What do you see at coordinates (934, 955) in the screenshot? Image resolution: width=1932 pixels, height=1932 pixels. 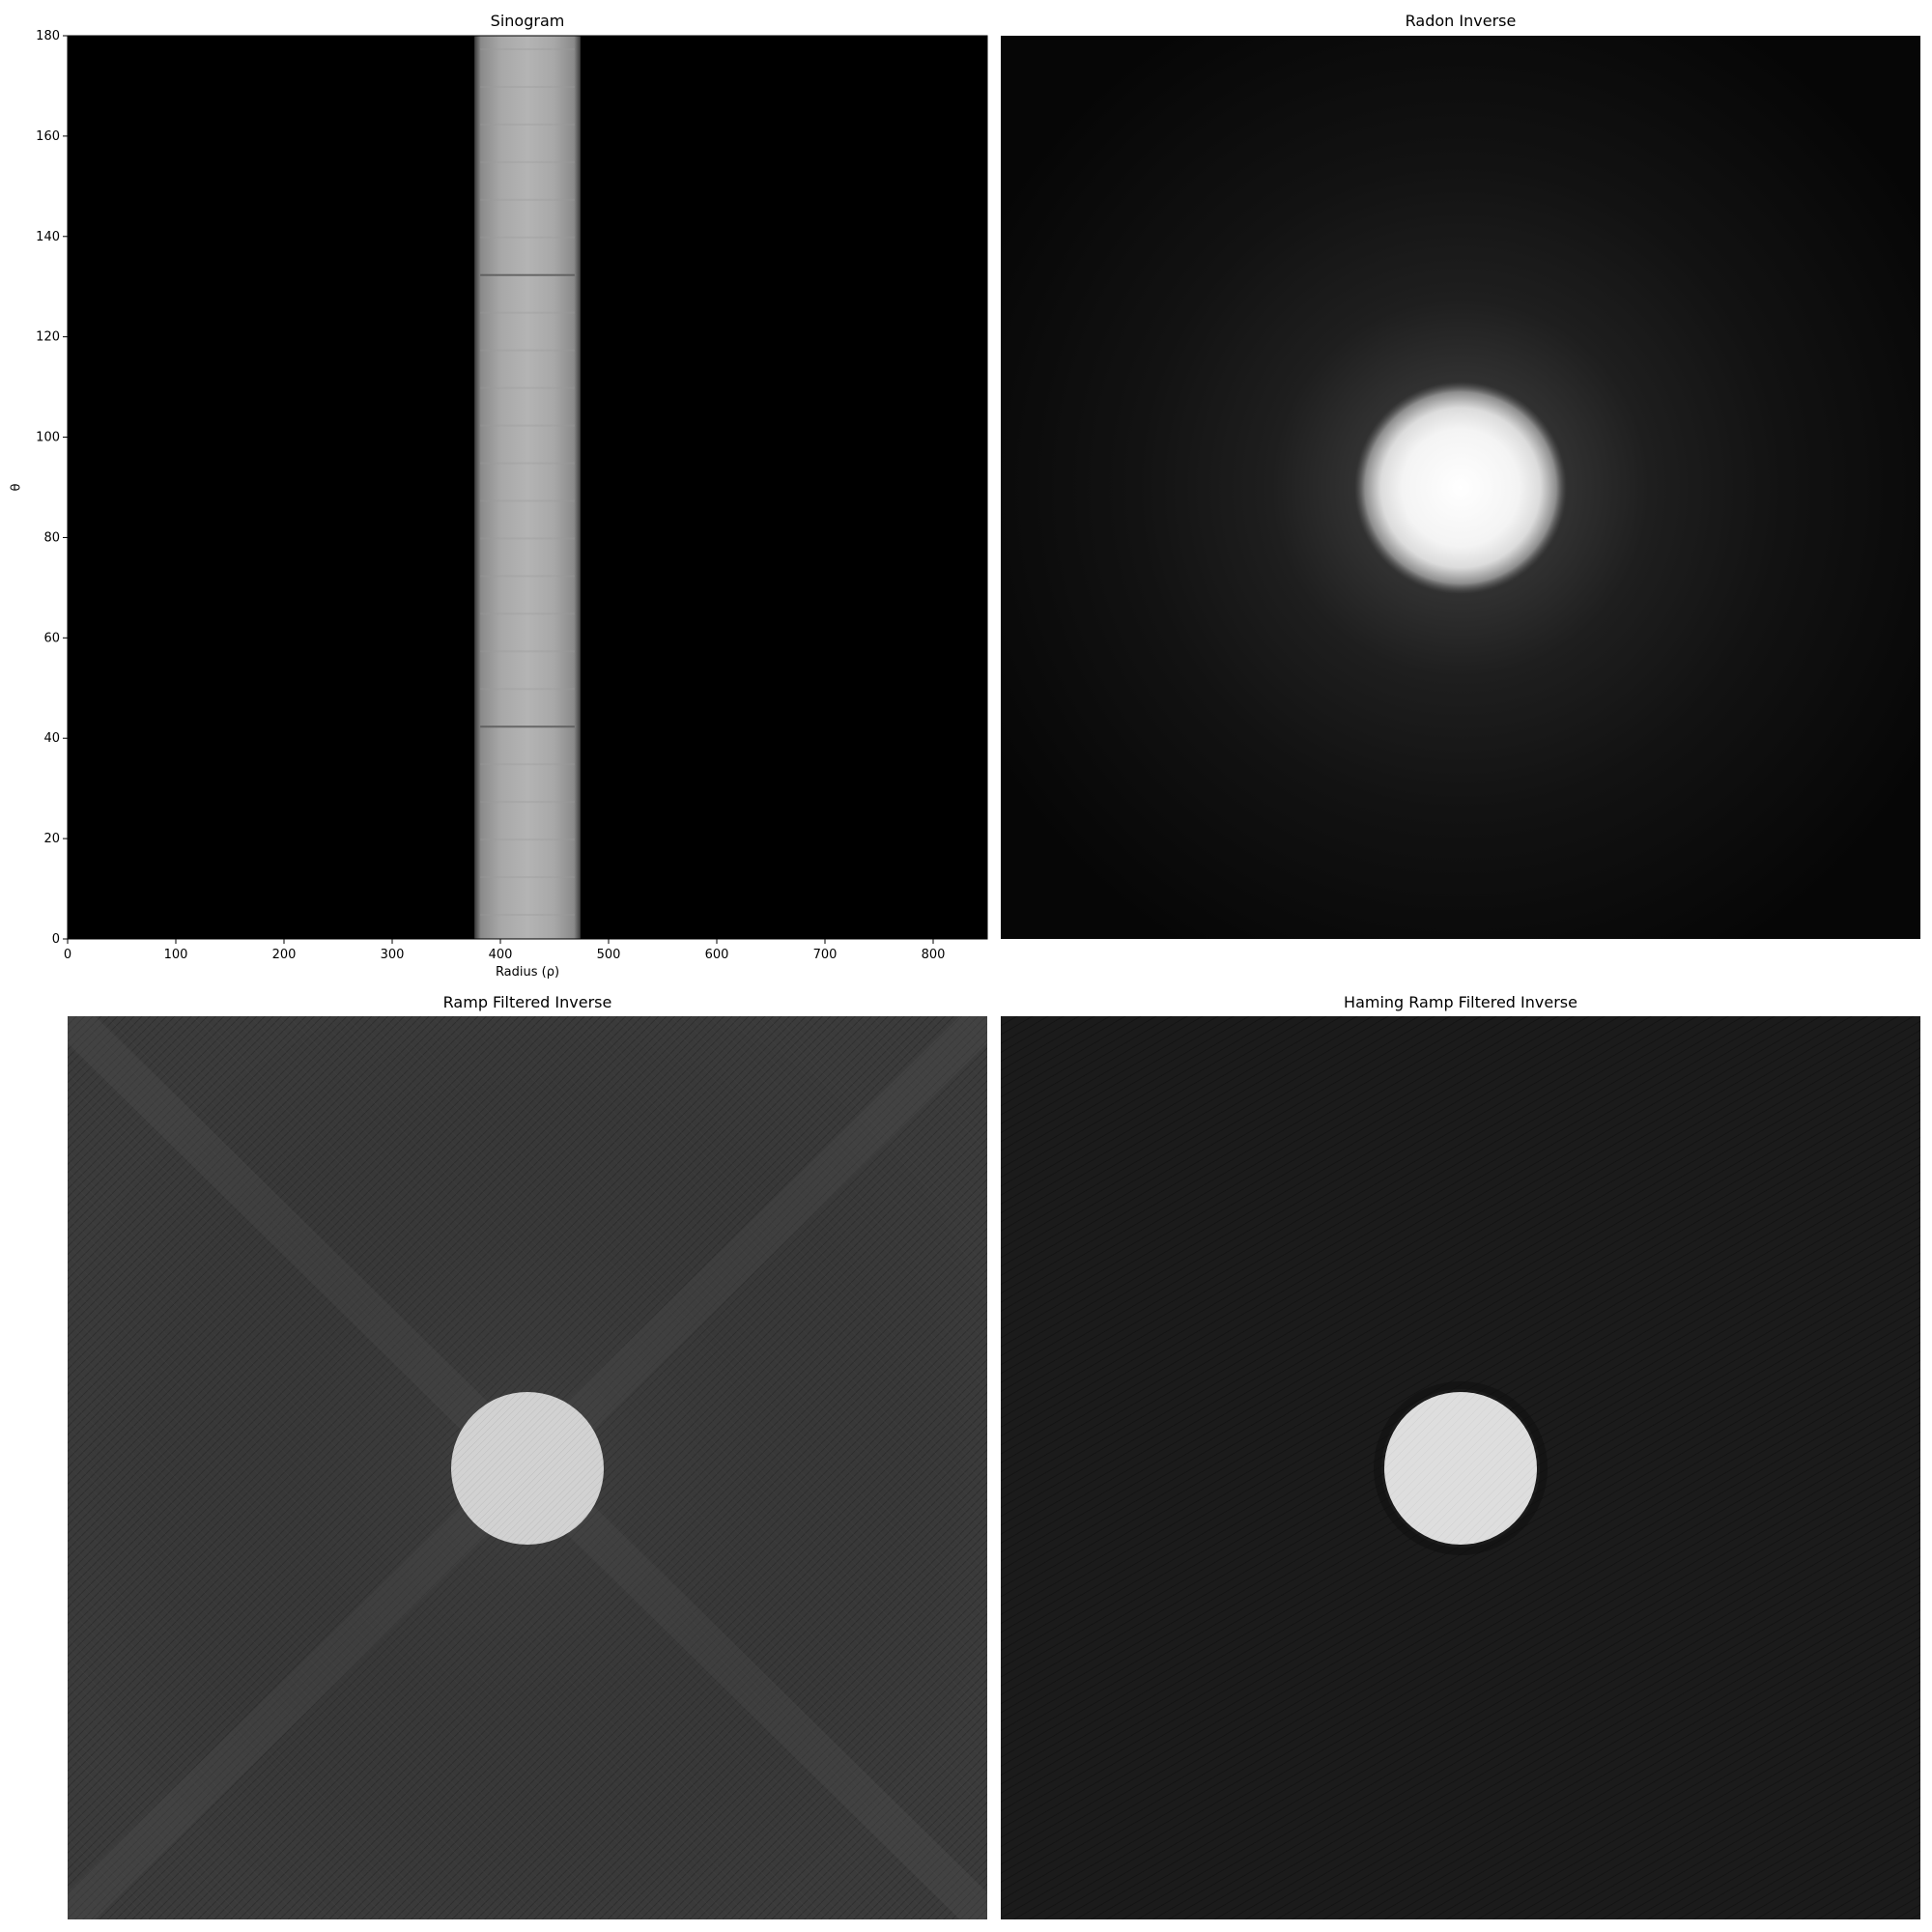 I see `sinogram-x-tick-label: 800` at bounding box center [934, 955].